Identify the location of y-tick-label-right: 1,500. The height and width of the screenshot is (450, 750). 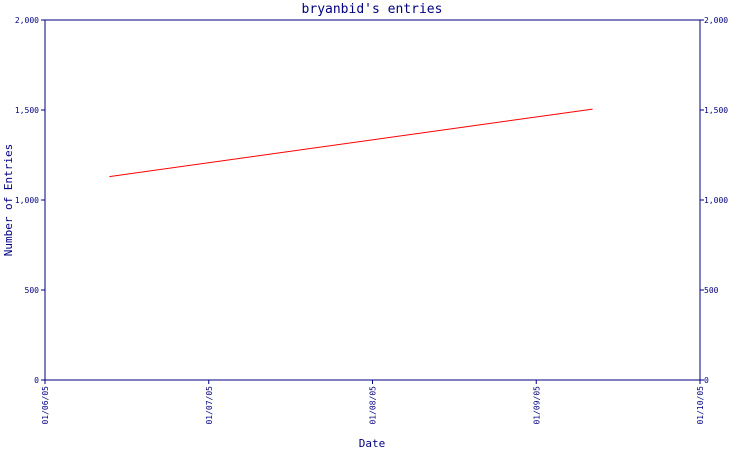
(716, 110).